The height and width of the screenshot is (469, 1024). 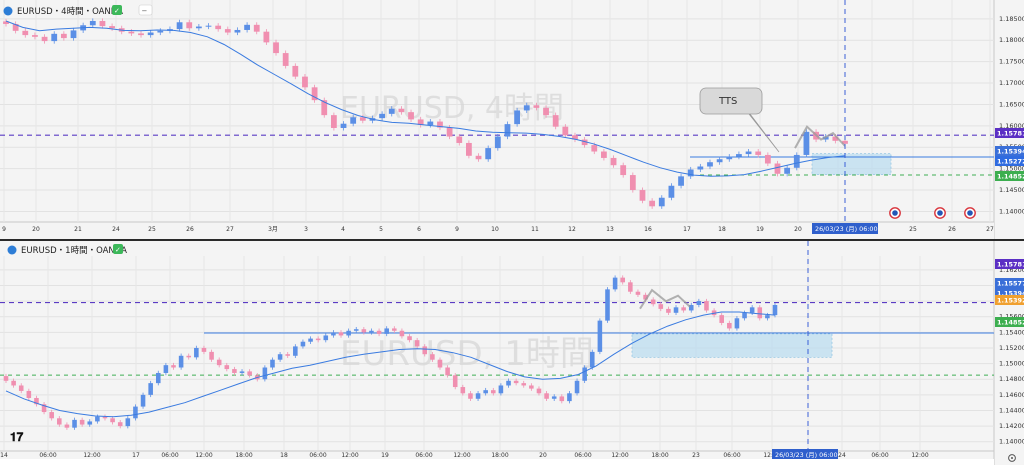 What do you see at coordinates (17, 437) in the screenshot?
I see `tradingview-logo: 𝟏𝟕` at bounding box center [17, 437].